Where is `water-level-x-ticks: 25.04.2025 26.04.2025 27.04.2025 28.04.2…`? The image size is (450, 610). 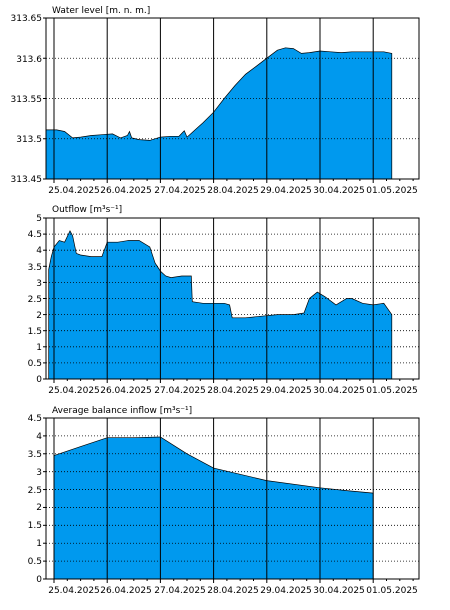
water-level-x-ticks: 25.04.2025 26.04.2025 27.04.2025 28.04.2… is located at coordinates (233, 191).